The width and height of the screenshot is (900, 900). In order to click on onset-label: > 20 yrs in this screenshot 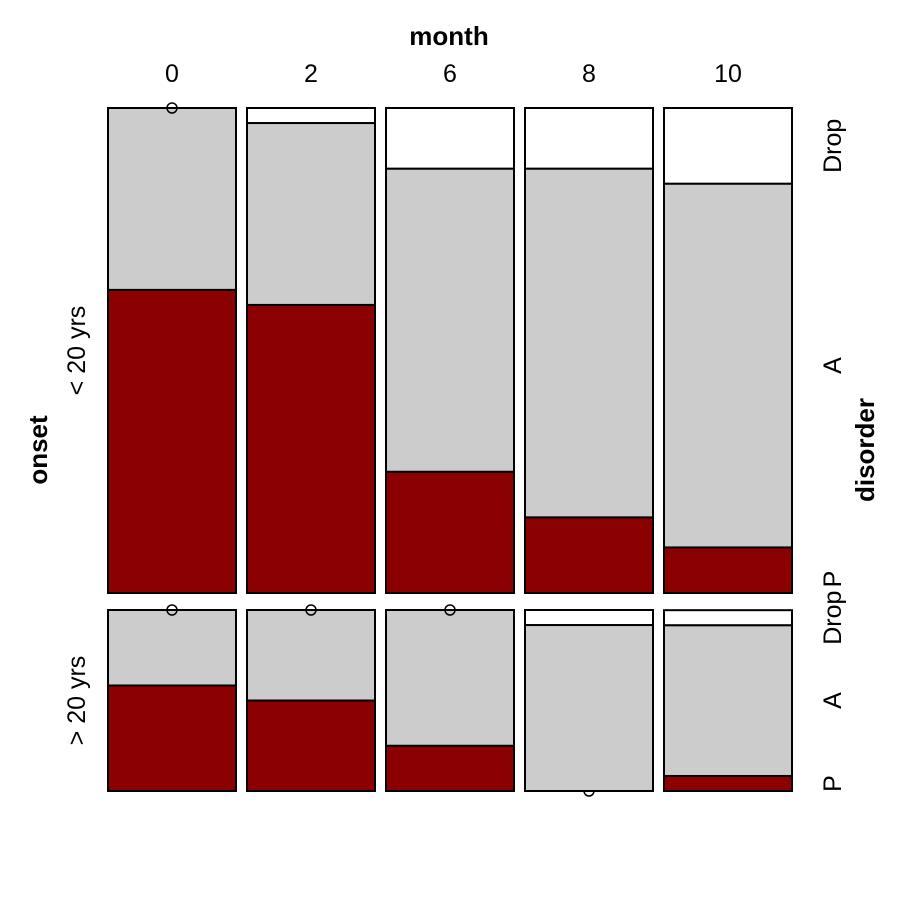, I will do `click(77, 701)`.